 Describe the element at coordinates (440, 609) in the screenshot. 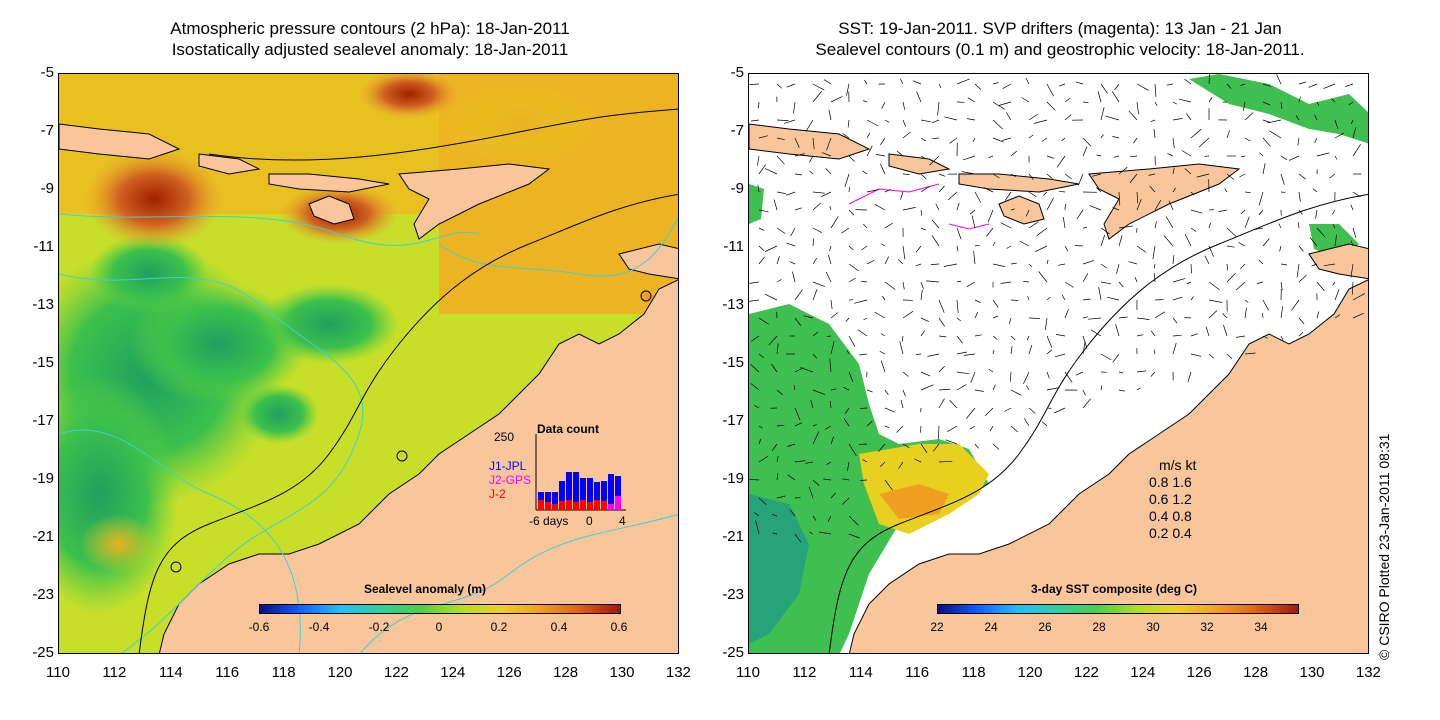

I see `left-colorbar` at that location.